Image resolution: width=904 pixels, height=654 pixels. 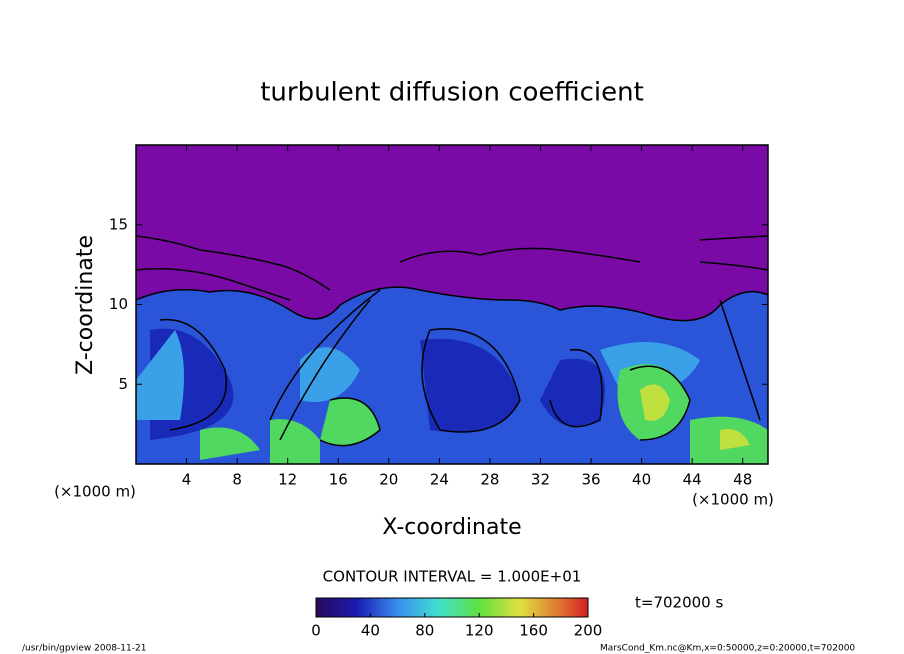 I want to click on contour-interval: CONTOUR INTERVAL = 1.000E+01, so click(x=452, y=577).